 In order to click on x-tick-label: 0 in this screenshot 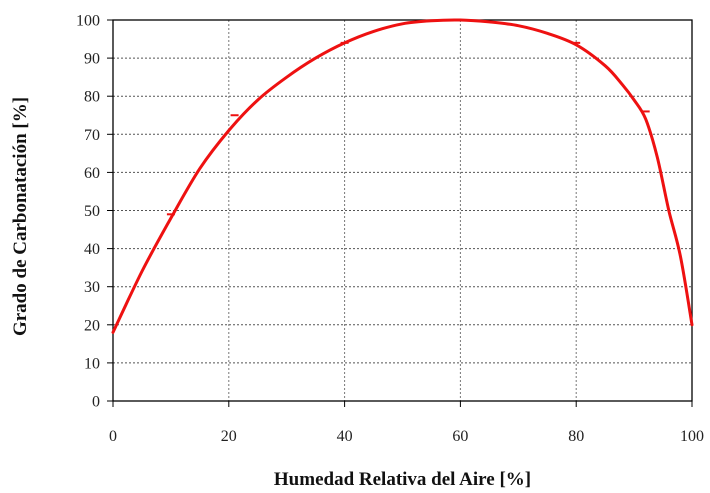, I will do `click(113, 436)`.